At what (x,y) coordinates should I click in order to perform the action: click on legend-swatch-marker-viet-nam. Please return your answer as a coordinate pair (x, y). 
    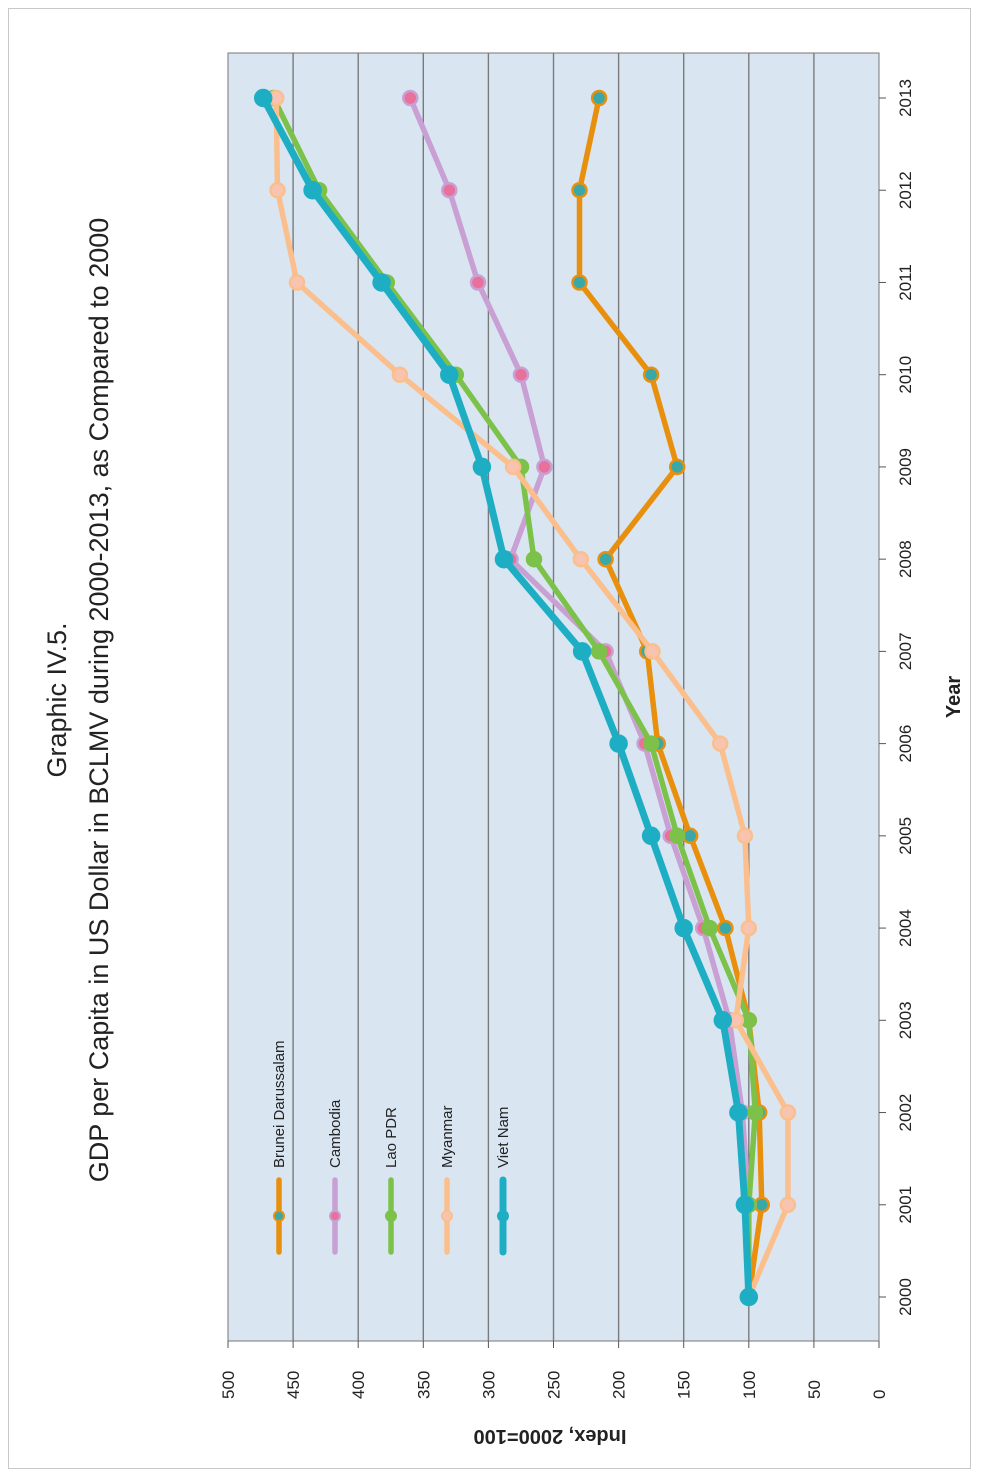
    Looking at the image, I should click on (503, 1216).